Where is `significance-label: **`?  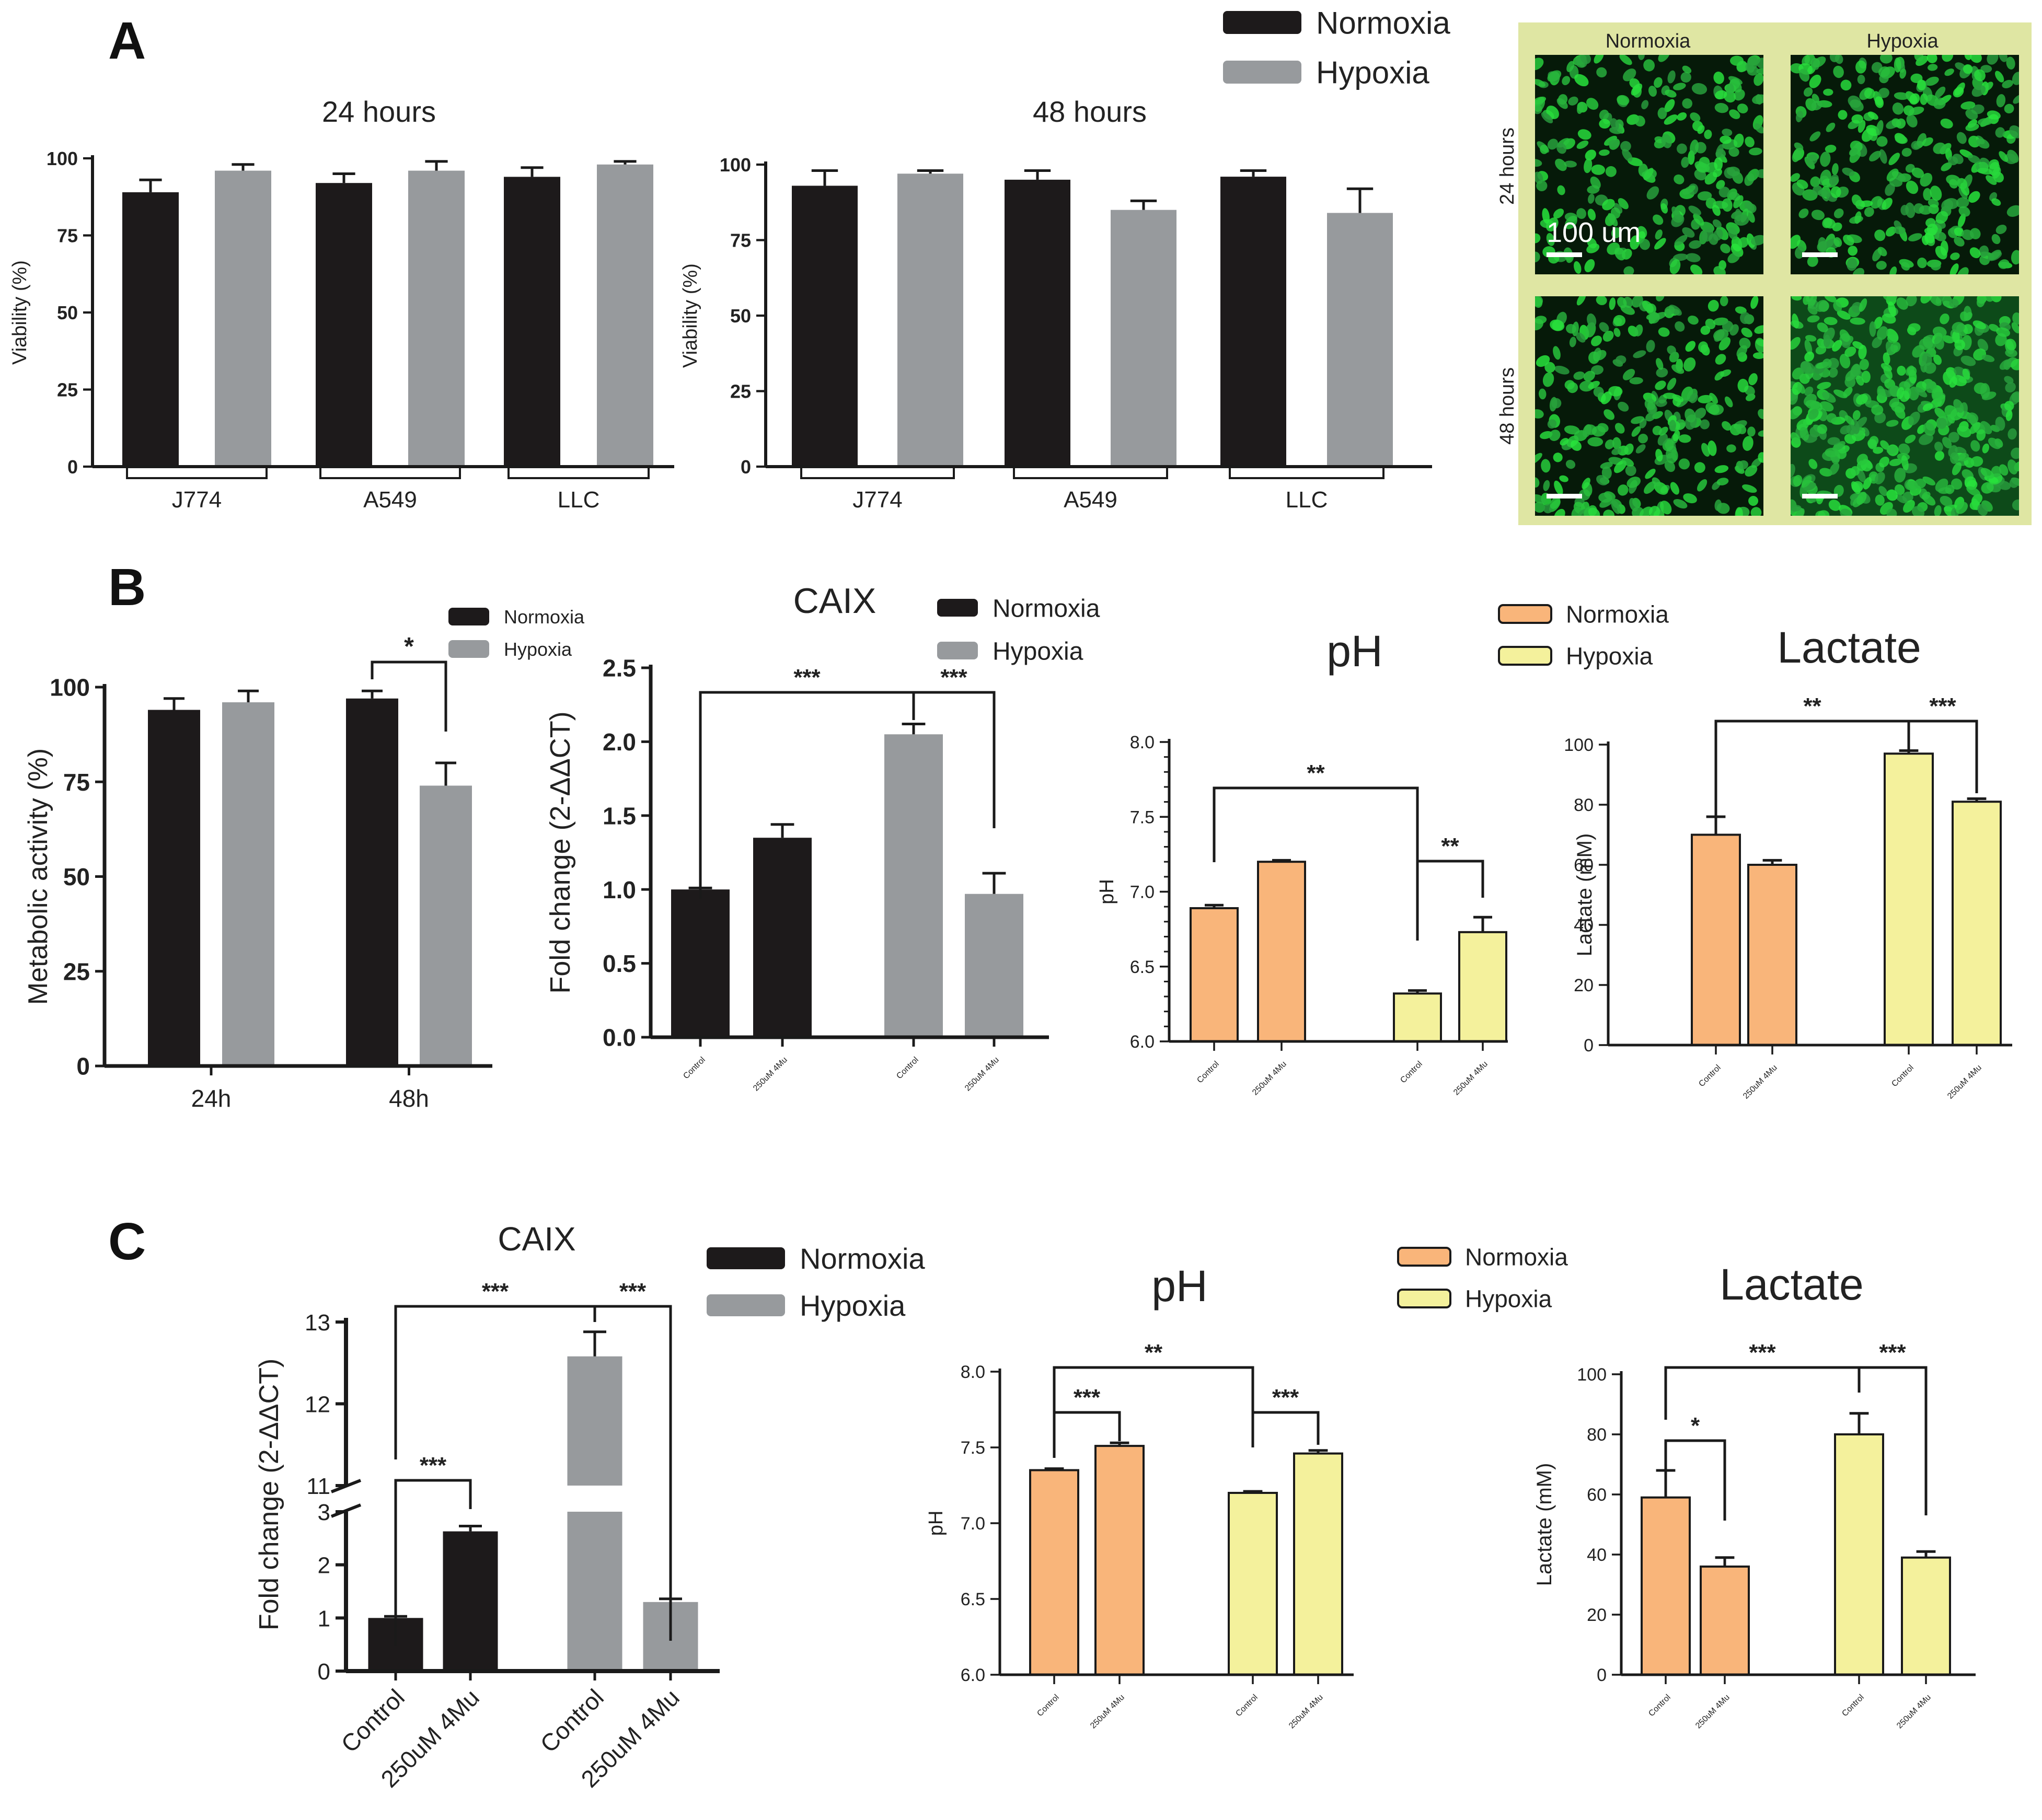 significance-label: ** is located at coordinates (1812, 706).